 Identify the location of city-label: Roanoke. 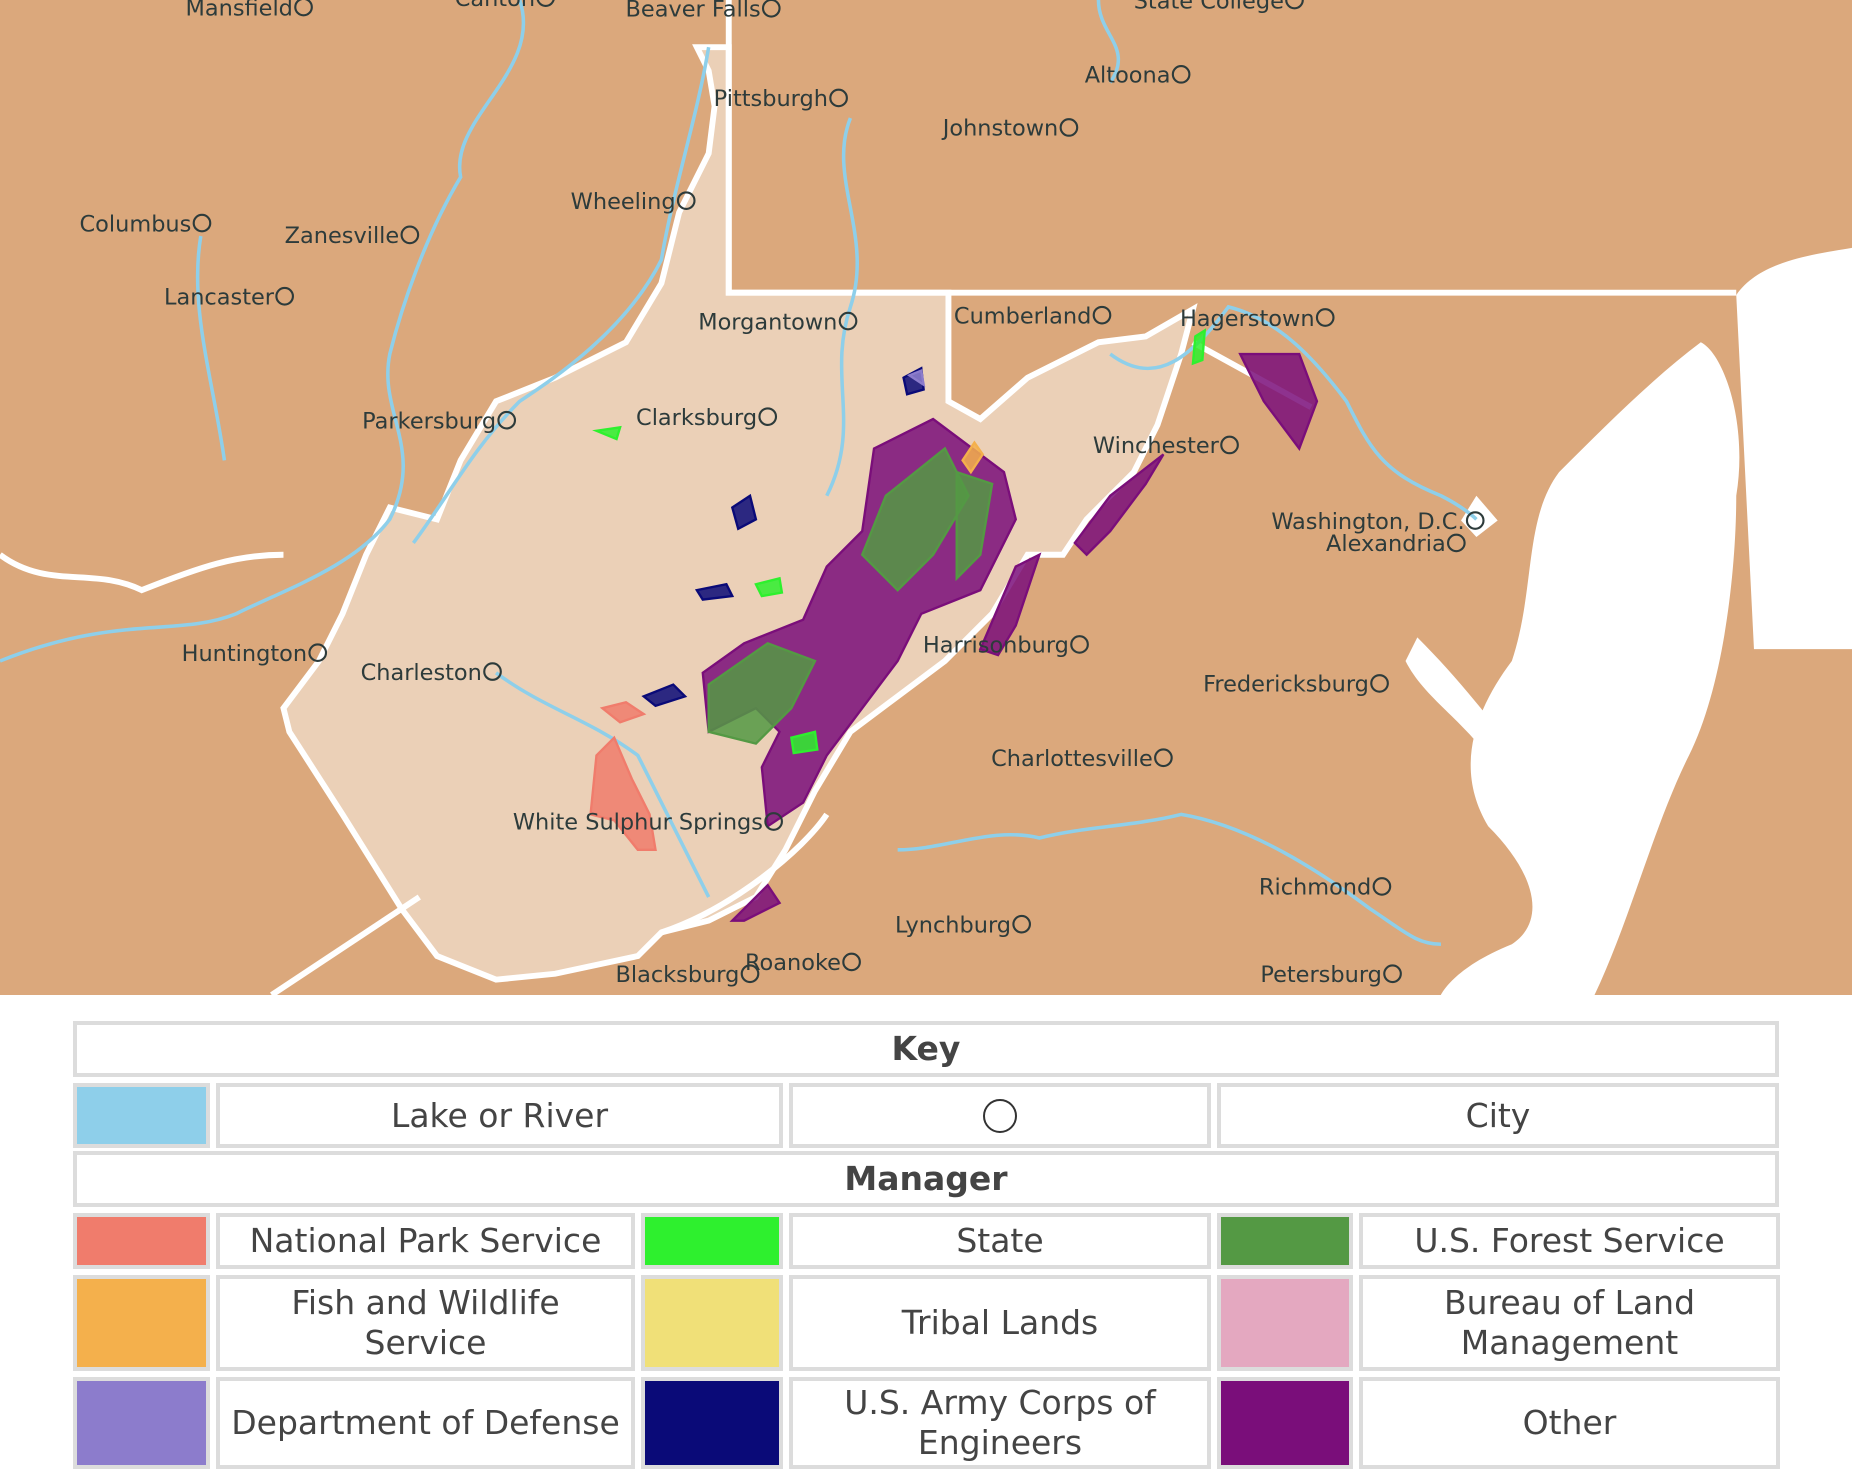
(793, 963).